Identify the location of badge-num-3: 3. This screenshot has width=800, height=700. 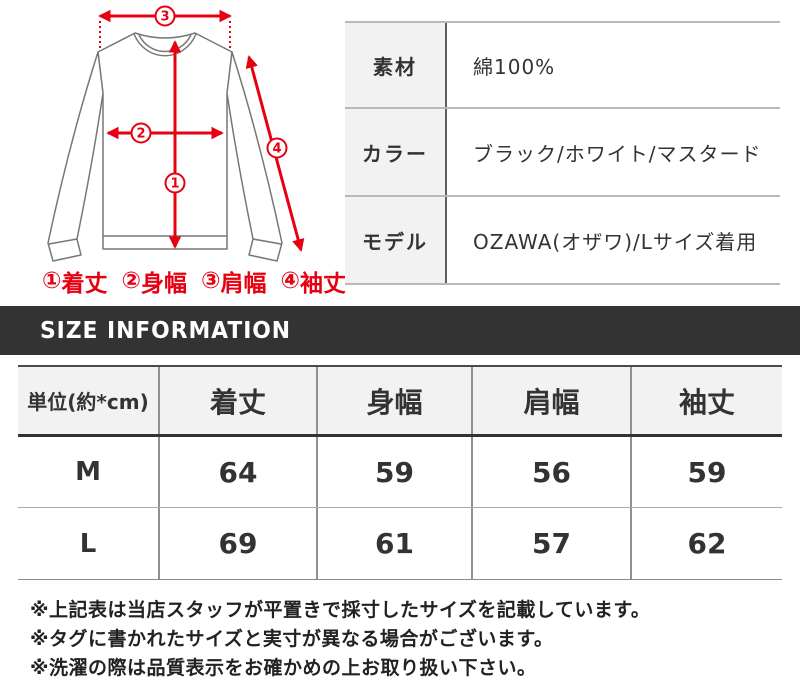
(164, 17).